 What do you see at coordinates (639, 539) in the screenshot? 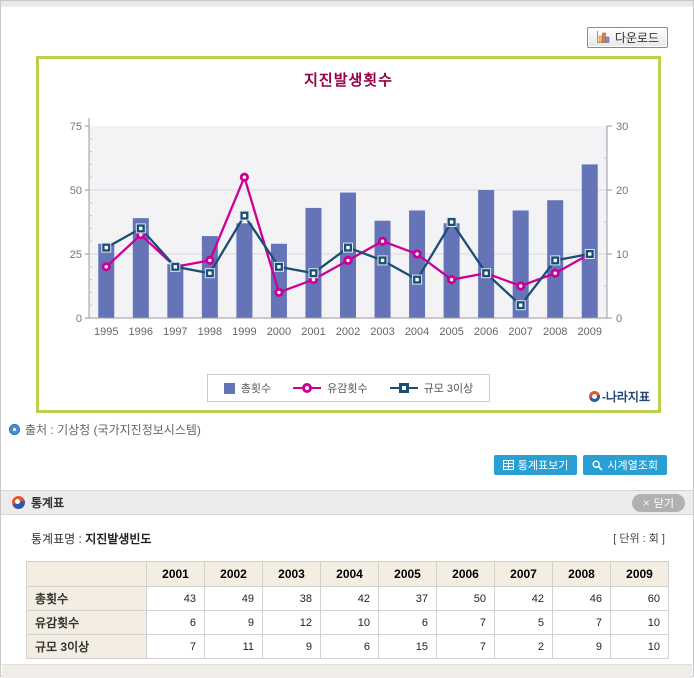
I see `unit-label: [ 단위 : 회 ]` at bounding box center [639, 539].